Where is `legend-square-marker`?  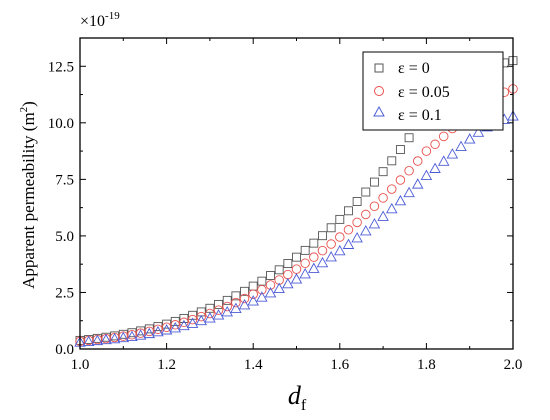
legend-square-marker is located at coordinates (379, 68).